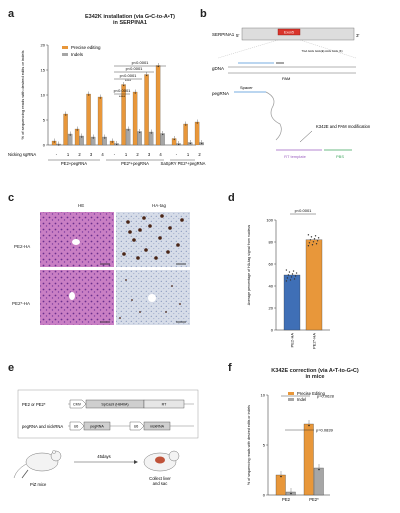 This screenshot has height=513, width=400. I want to click on pegrna-construct-label: pegRNA, so click(97, 427).